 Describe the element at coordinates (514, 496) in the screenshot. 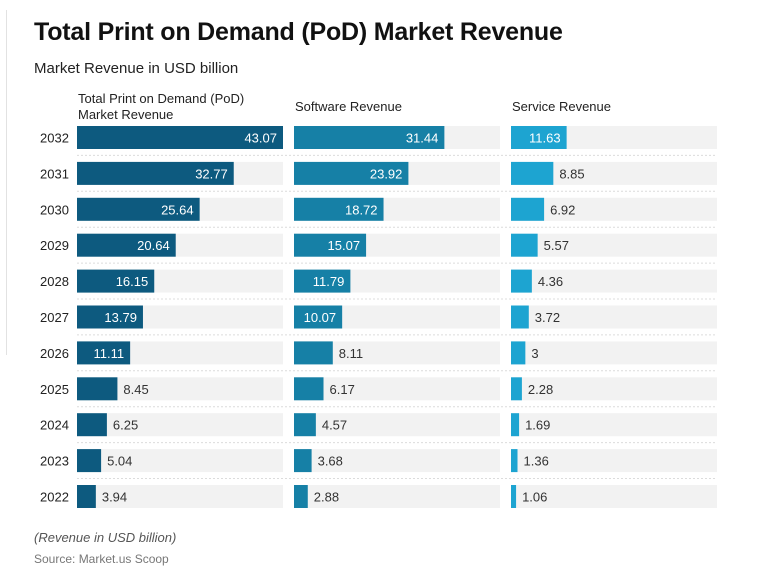

I see `bar-3-2022` at that location.